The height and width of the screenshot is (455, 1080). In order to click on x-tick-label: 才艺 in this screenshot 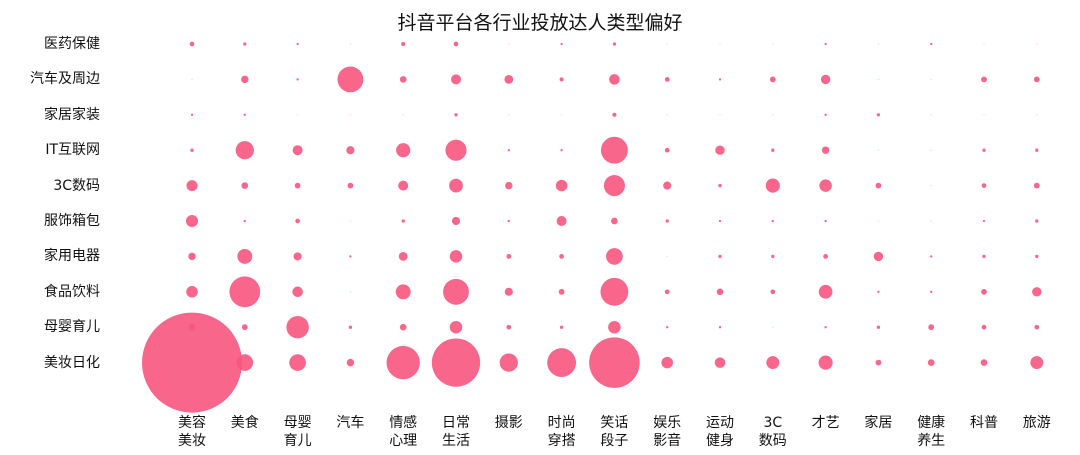, I will do `click(825, 423)`.